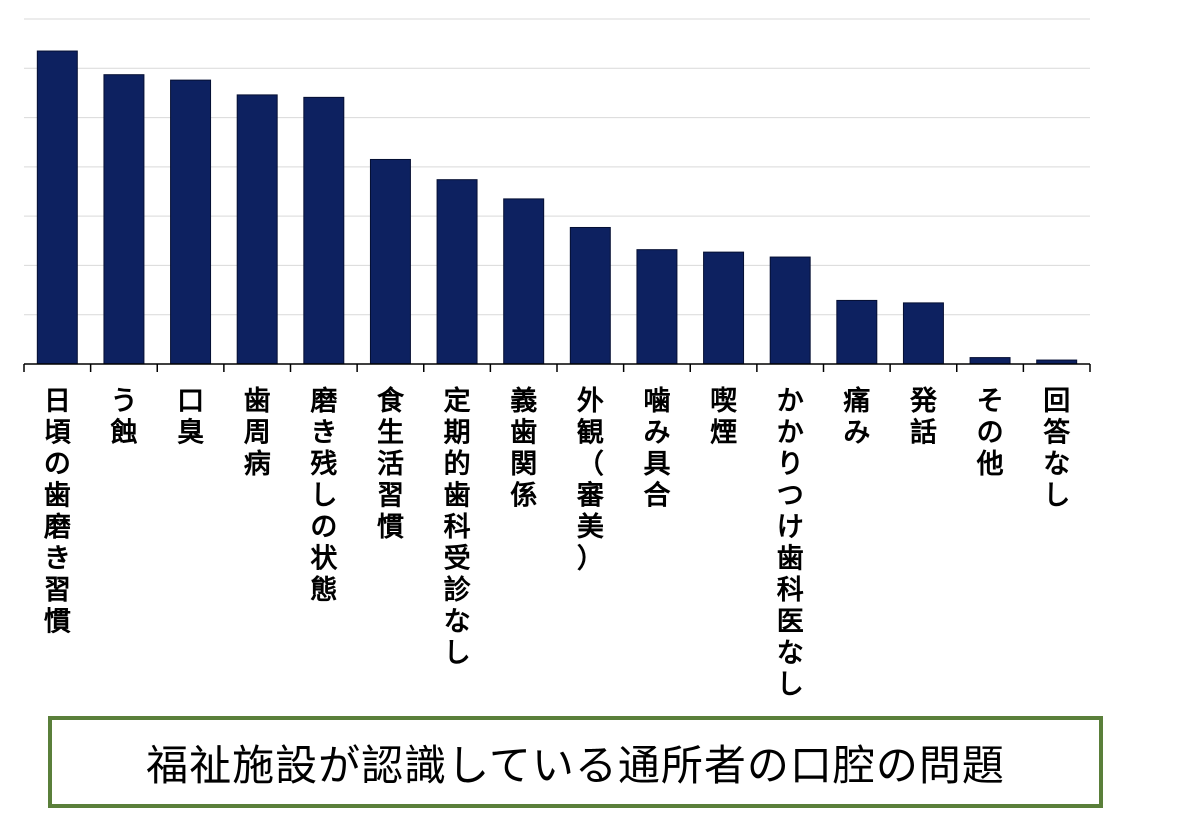 Image resolution: width=1199 pixels, height=822 pixels. Describe the element at coordinates (458, 527) in the screenshot. I see `x-tick-label: 定期的歯科受診なし` at that location.